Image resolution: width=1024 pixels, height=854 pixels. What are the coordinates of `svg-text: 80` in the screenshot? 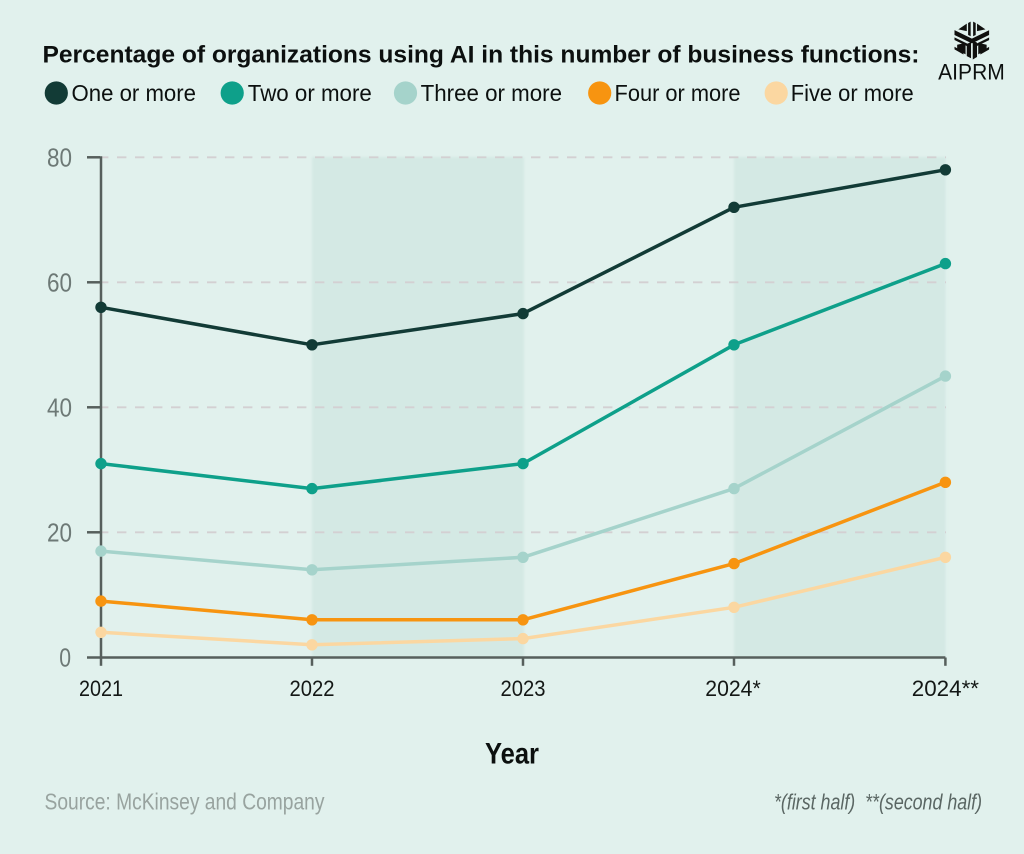 It's located at (59, 157).